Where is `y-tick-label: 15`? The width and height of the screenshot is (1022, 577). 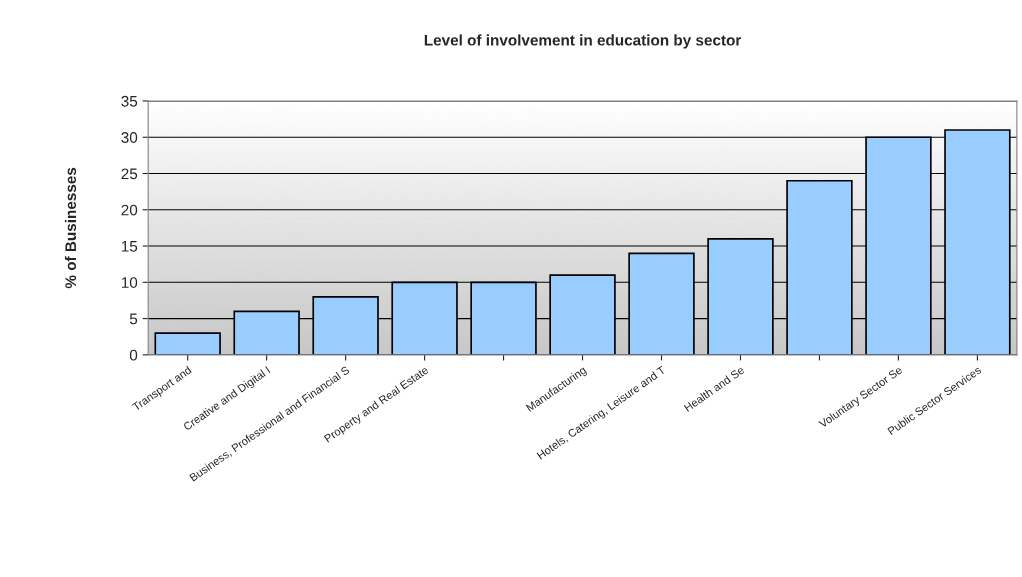 y-tick-label: 15 is located at coordinates (129, 246).